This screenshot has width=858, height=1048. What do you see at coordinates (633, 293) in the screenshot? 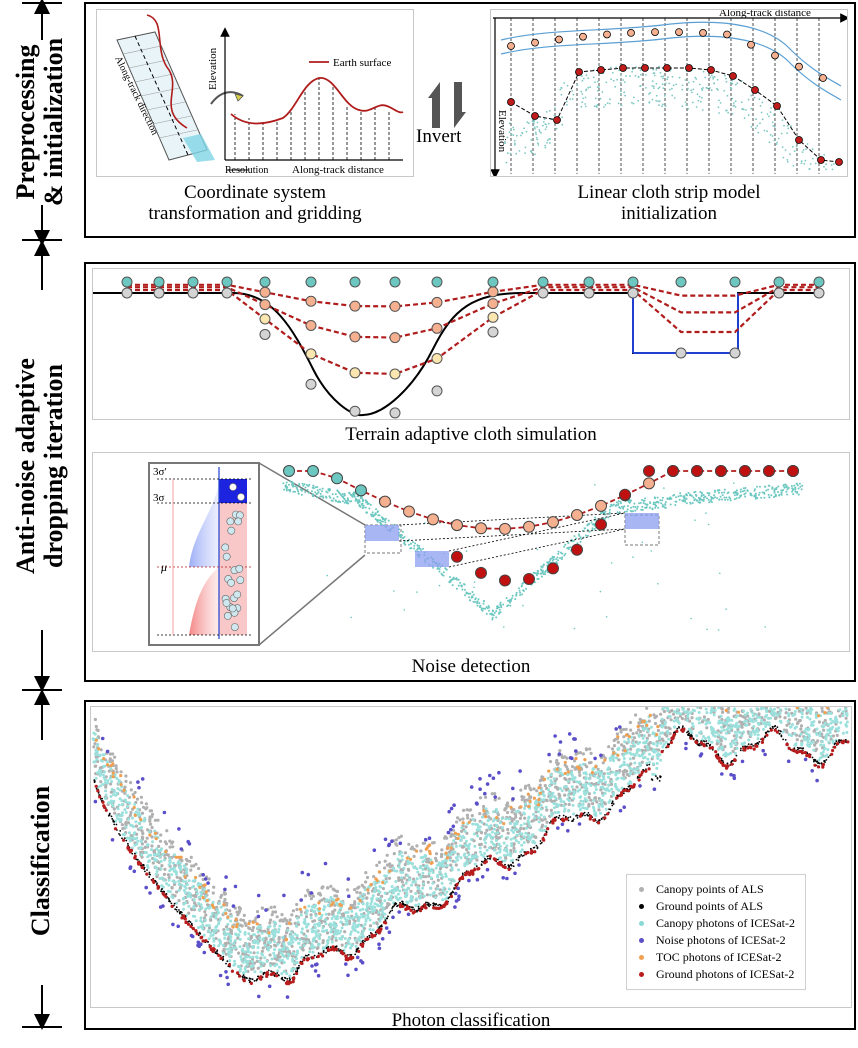
I see `terrain-particle` at bounding box center [633, 293].